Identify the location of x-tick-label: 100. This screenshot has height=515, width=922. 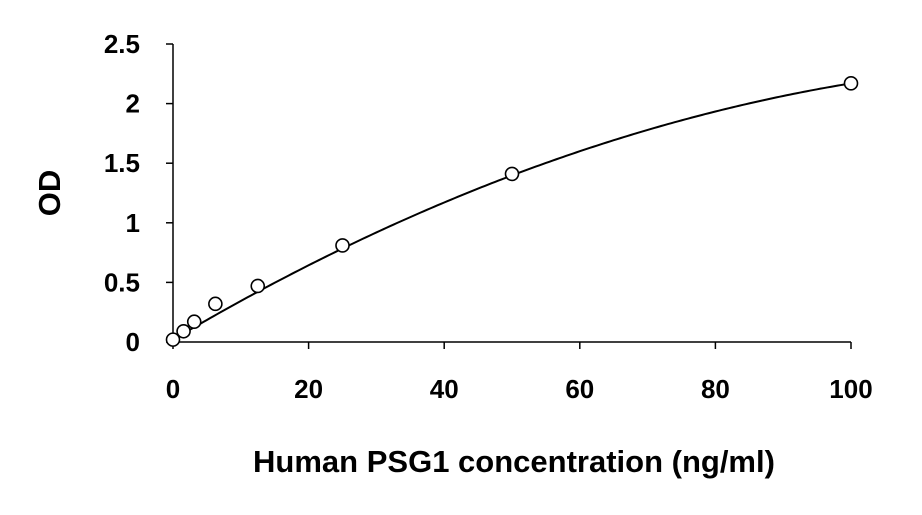
(850, 389).